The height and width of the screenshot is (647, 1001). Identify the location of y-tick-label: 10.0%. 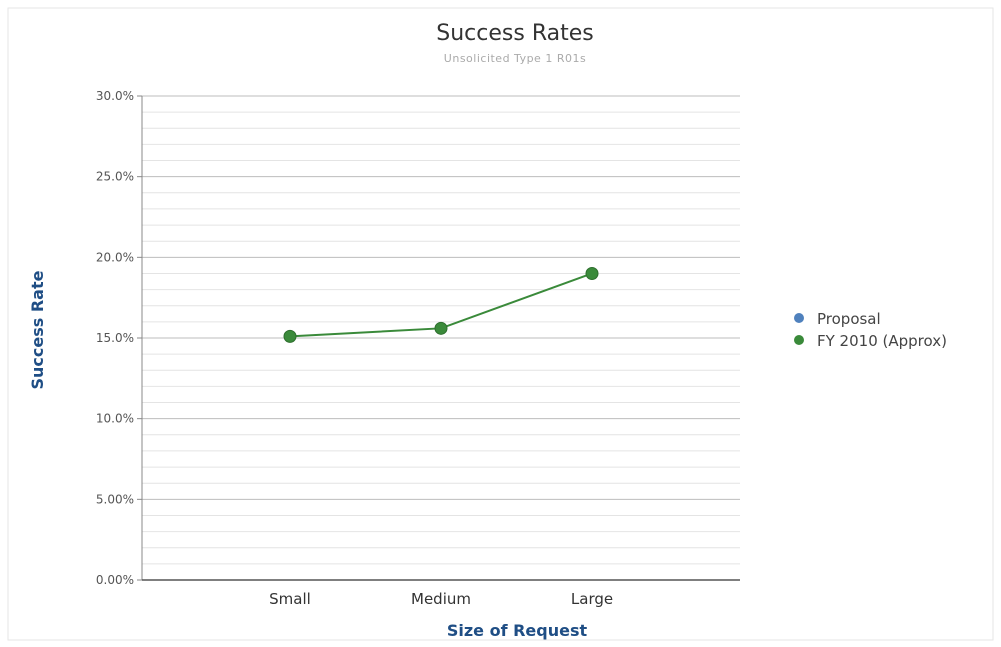
(115, 419).